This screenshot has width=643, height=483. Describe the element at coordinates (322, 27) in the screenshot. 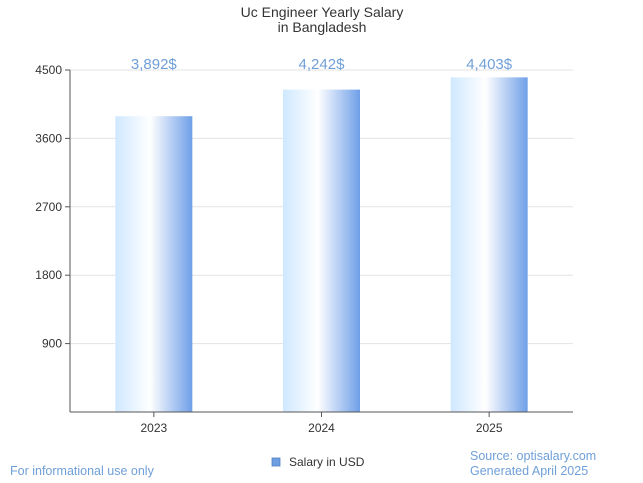

I see `chart-title-line-2: in Bangladesh` at that location.